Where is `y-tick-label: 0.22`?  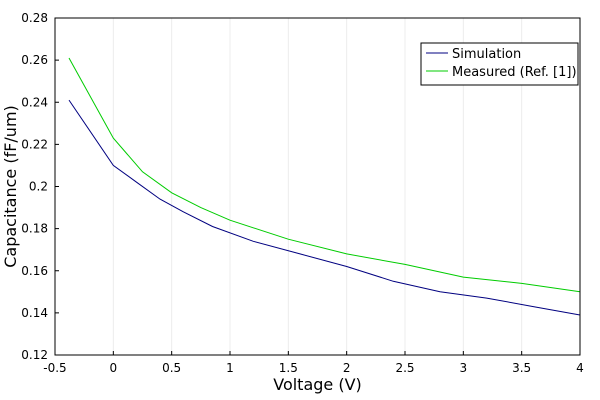
y-tick-label: 0.22 is located at coordinates (34, 144).